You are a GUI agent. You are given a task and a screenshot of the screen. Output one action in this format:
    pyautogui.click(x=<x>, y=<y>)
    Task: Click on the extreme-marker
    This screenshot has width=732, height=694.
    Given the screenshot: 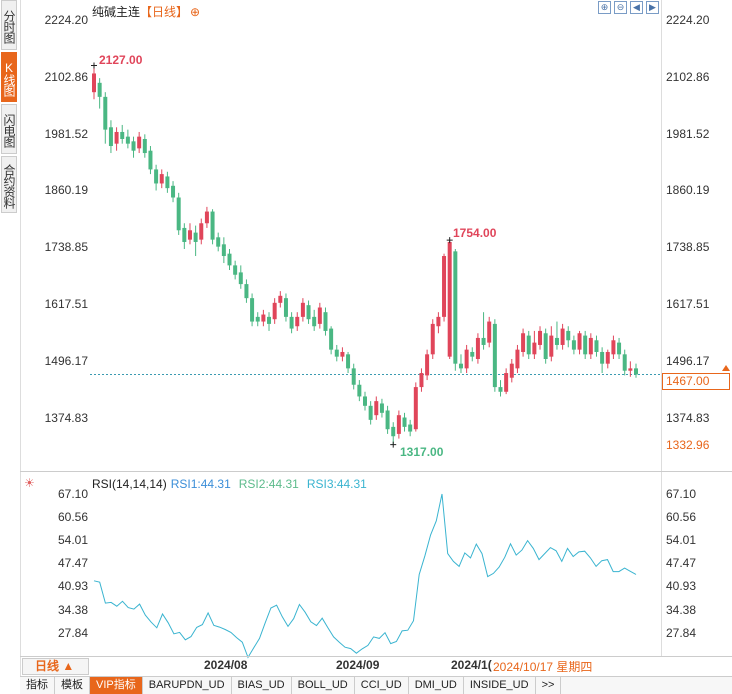 What is the action you would take?
    pyautogui.click(x=449, y=240)
    